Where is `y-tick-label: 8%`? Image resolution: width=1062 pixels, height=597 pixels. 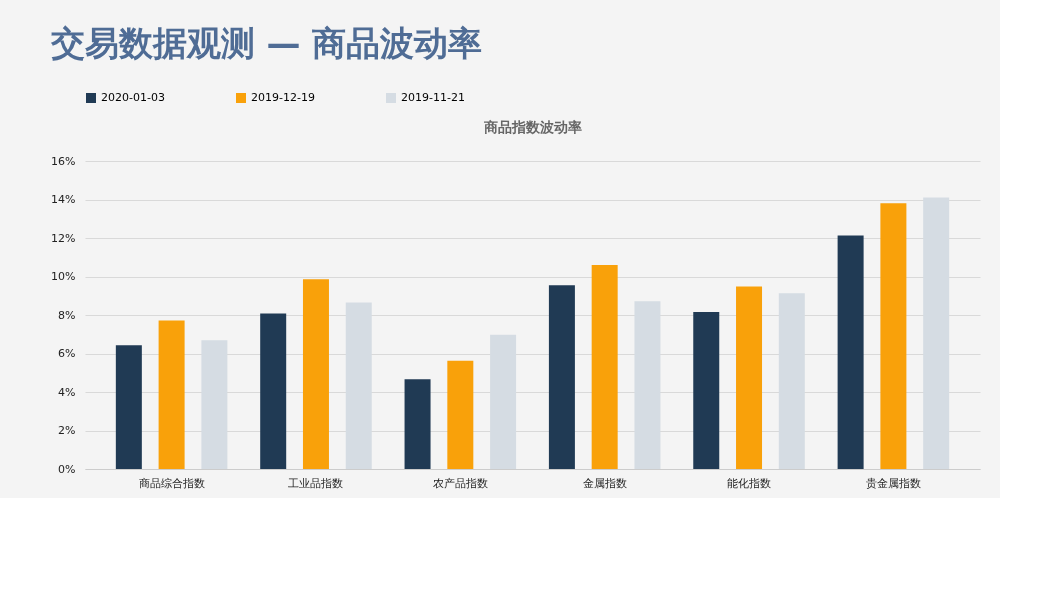
y-tick-label: 8% is located at coordinates (67, 315).